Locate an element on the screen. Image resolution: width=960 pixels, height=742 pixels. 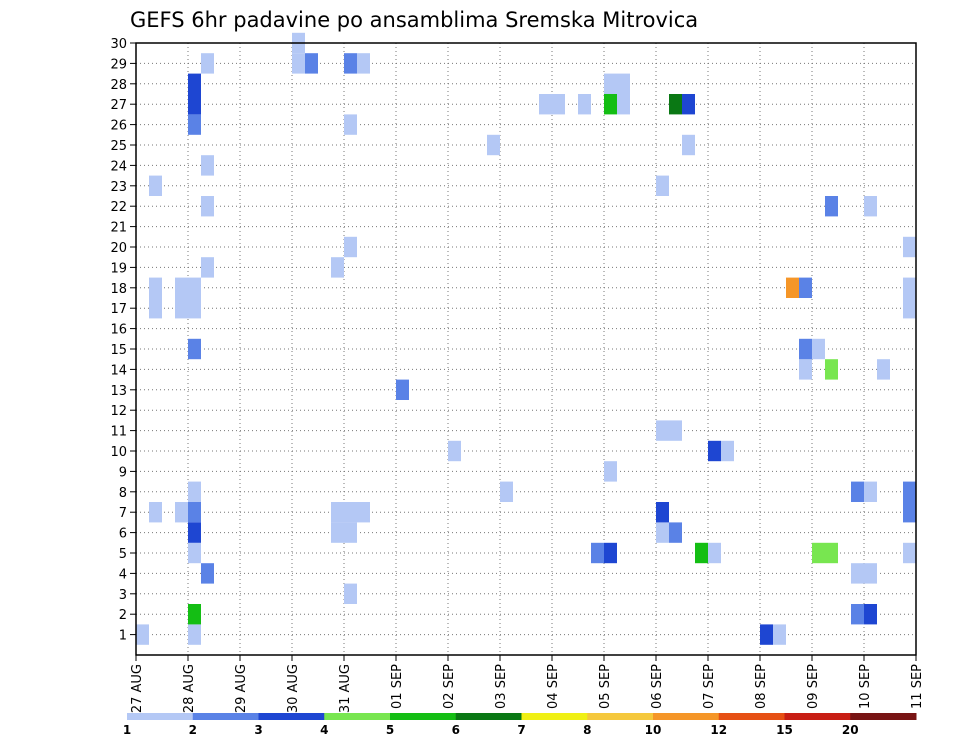
x-tick-label: 06 SEP is located at coordinates (657, 686).